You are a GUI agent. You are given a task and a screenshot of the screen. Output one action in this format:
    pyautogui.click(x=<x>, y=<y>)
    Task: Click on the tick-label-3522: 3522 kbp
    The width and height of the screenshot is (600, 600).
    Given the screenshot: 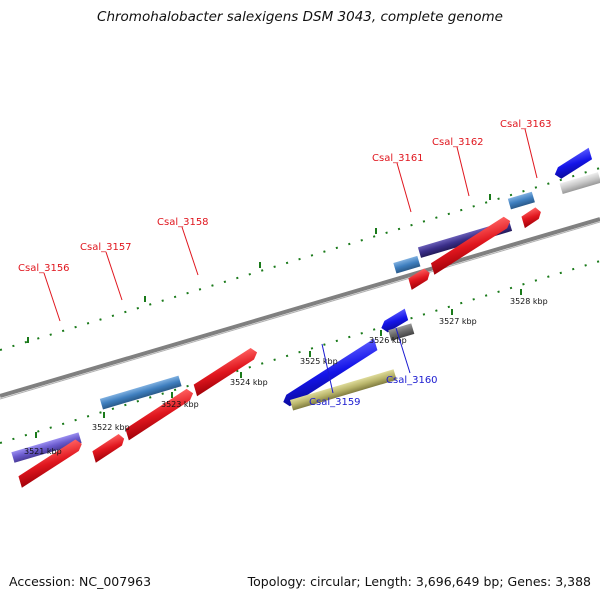 What is the action you would take?
    pyautogui.click(x=111, y=427)
    